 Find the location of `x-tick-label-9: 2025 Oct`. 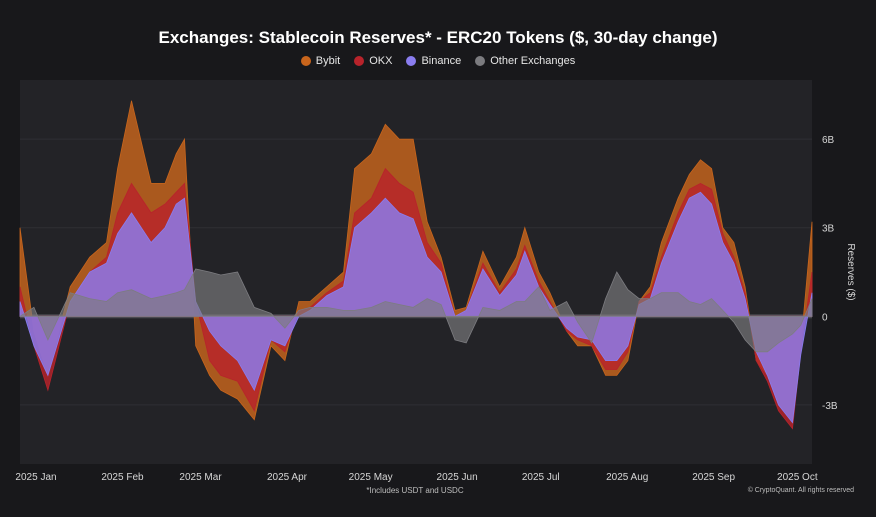

x-tick-label-9: 2025 Oct is located at coordinates (797, 477).